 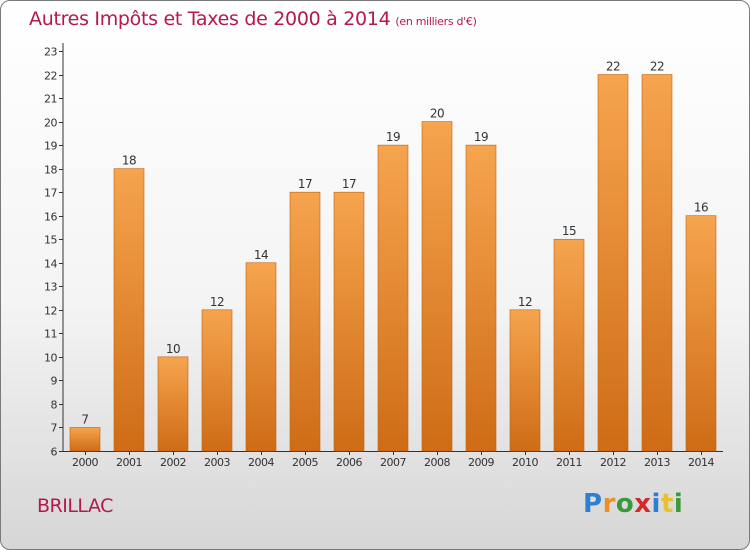 What do you see at coordinates (569, 345) in the screenshot?
I see `bar-2011` at bounding box center [569, 345].